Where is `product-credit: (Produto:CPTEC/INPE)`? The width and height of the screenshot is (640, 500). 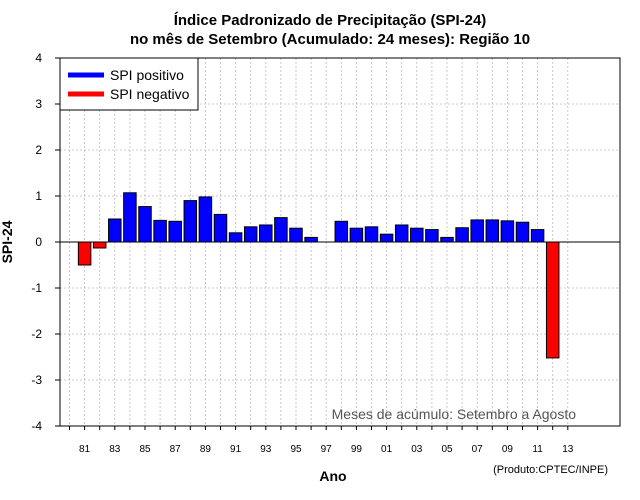 product-credit: (Produto:CPTEC/INPE) is located at coordinates (550, 470).